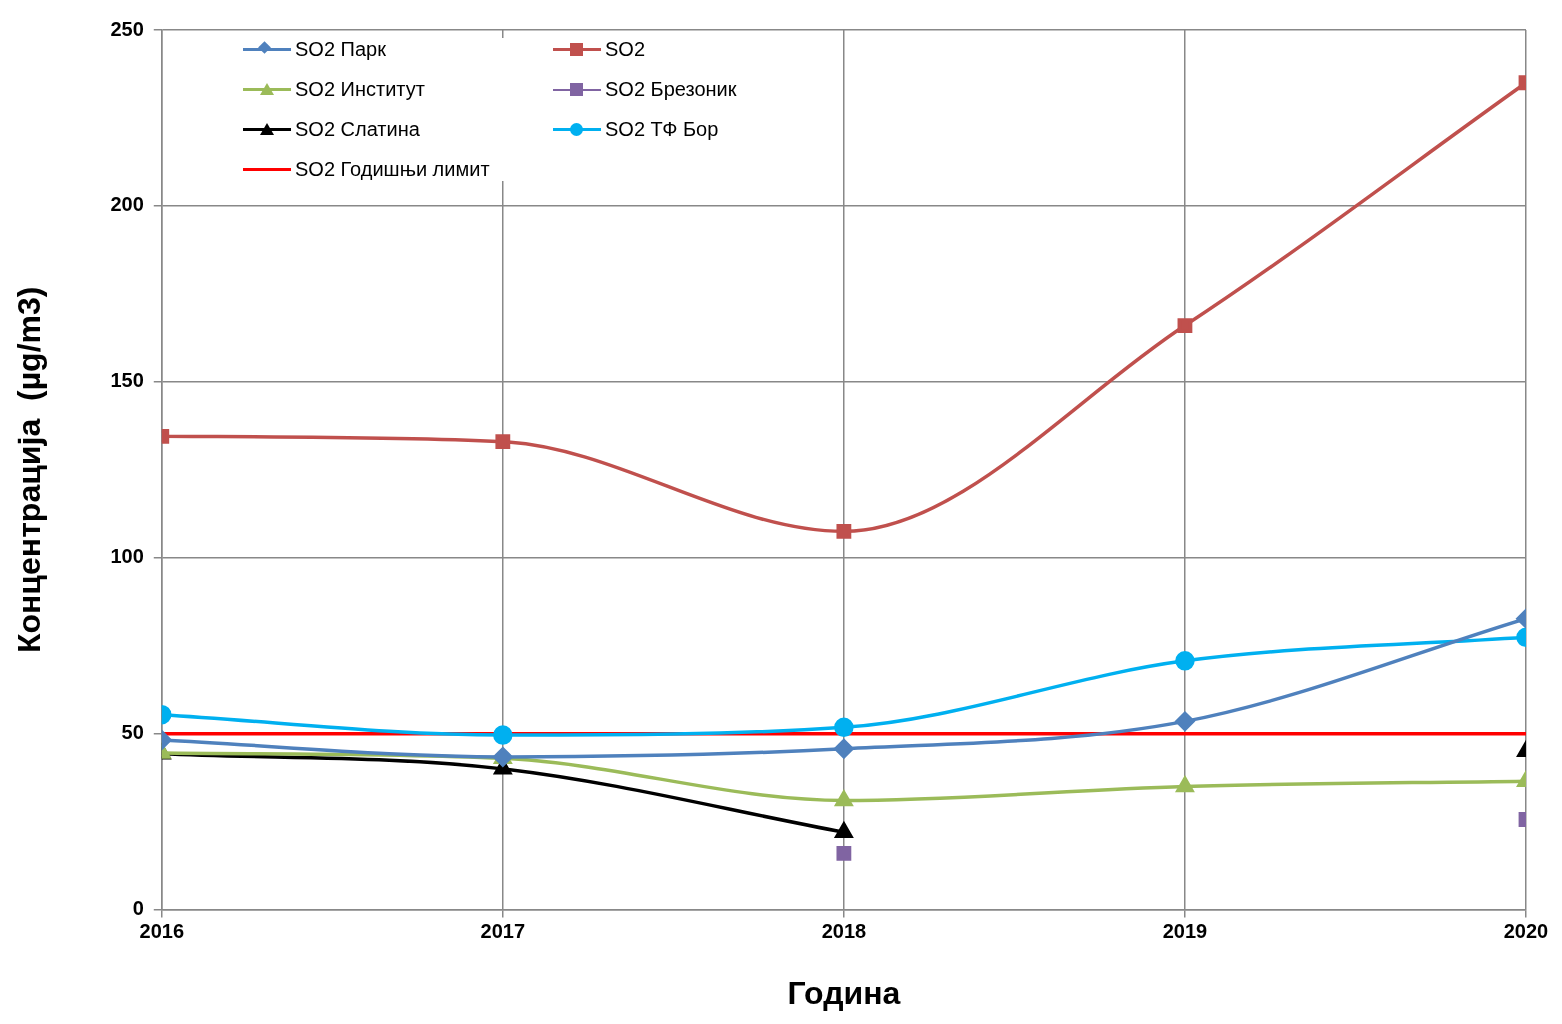 This screenshot has height=1024, width=1562. I want to click on legend-label: SO2 Институт, so click(360, 89).